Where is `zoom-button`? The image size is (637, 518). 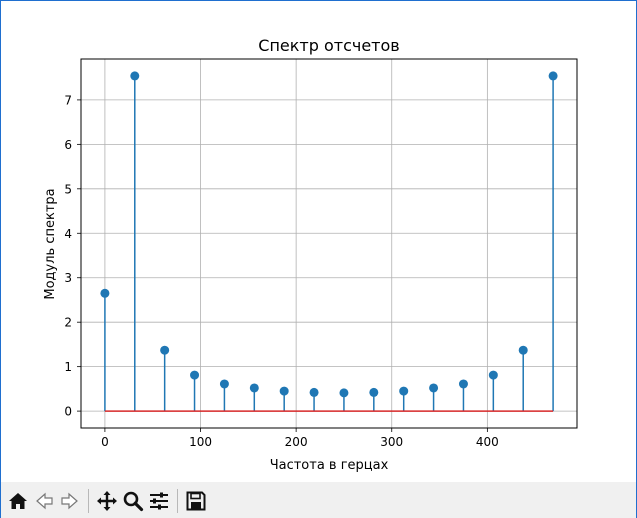
zoom-button is located at coordinates (133, 501).